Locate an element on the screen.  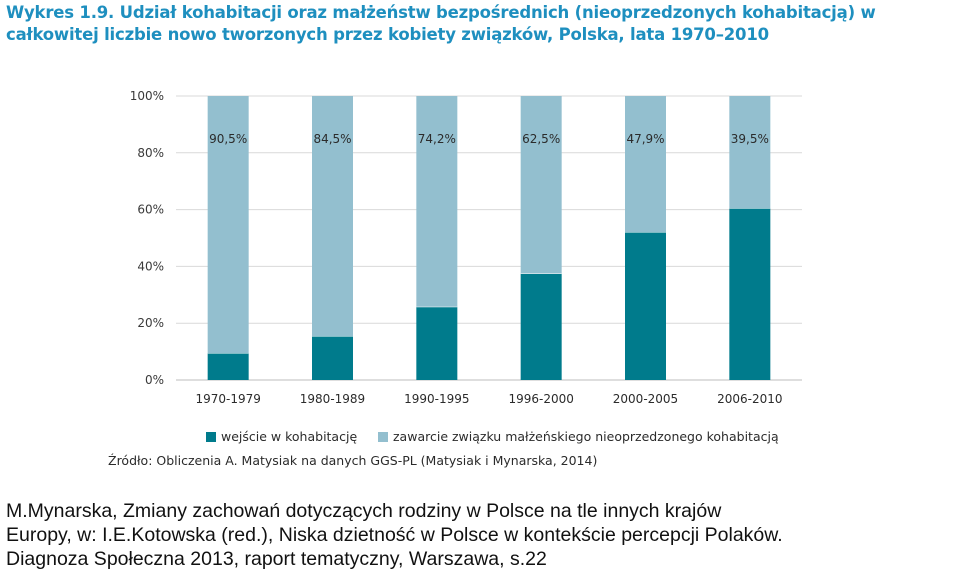
legend-swatch-direct-marriage is located at coordinates (383, 436).